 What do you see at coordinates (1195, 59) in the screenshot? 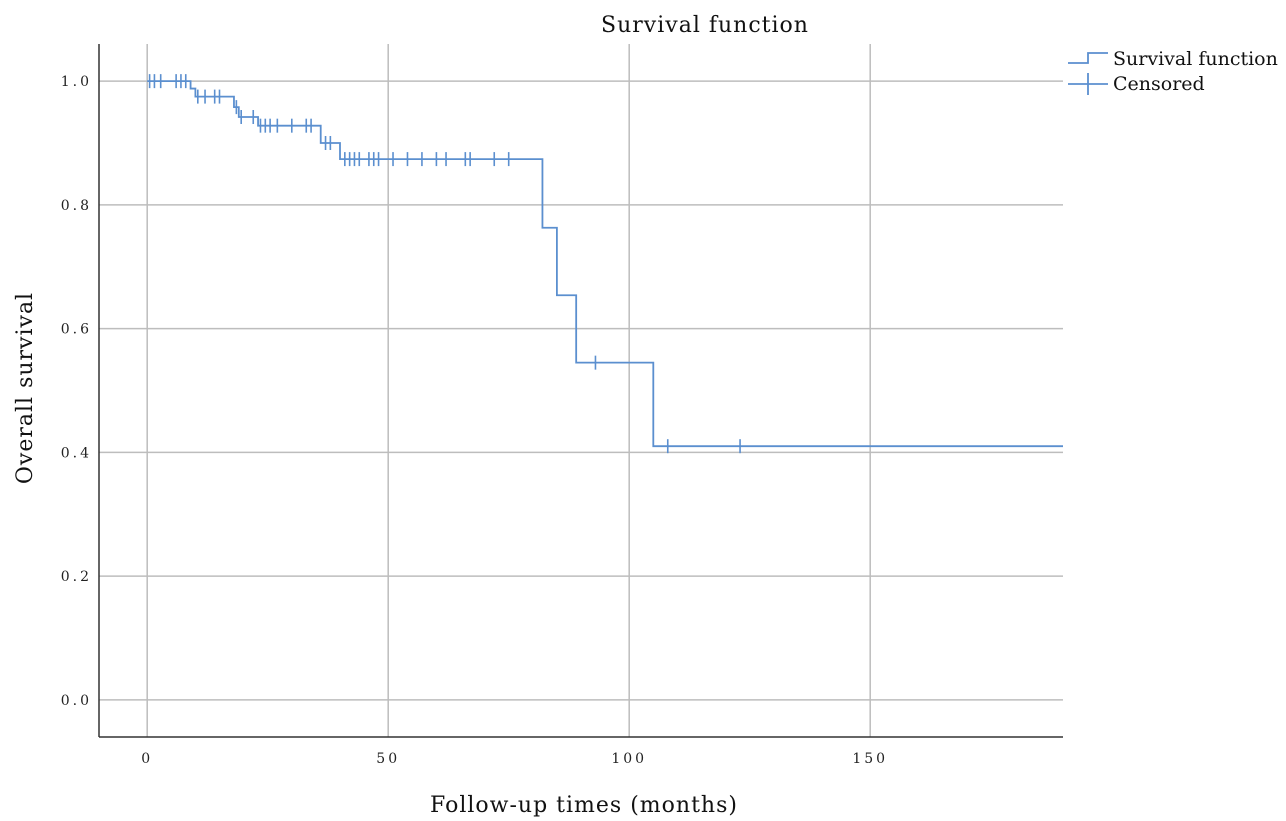
I see `legend-survival-label: Survival function` at bounding box center [1195, 59].